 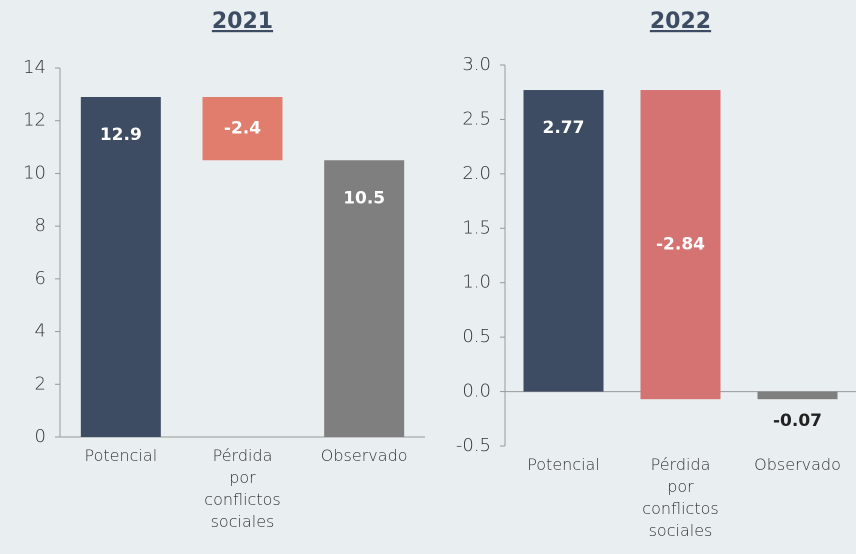 What do you see at coordinates (40, 331) in the screenshot?
I see `y-tick-label: 4` at bounding box center [40, 331].